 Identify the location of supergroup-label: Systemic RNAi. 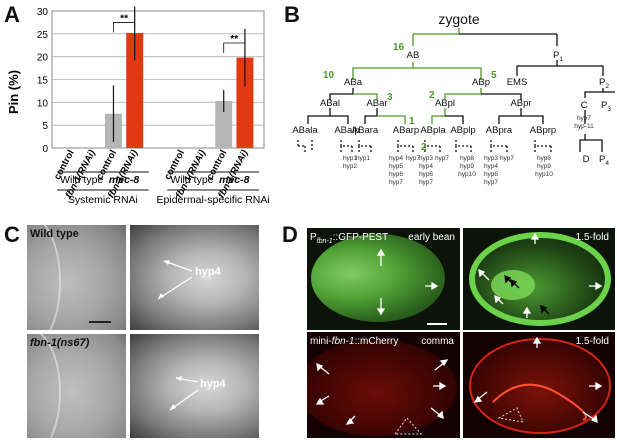
(103, 200).